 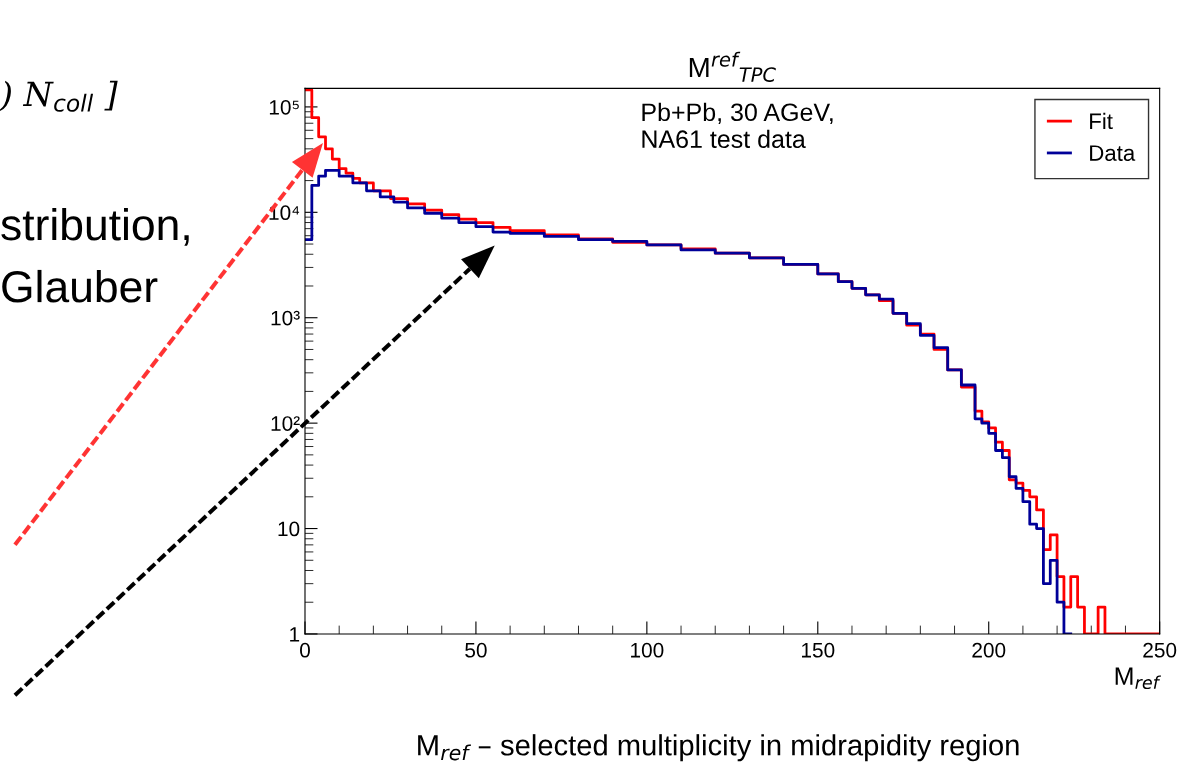 I want to click on text: ) N$_{coll}$ ], so click(x=59, y=96).